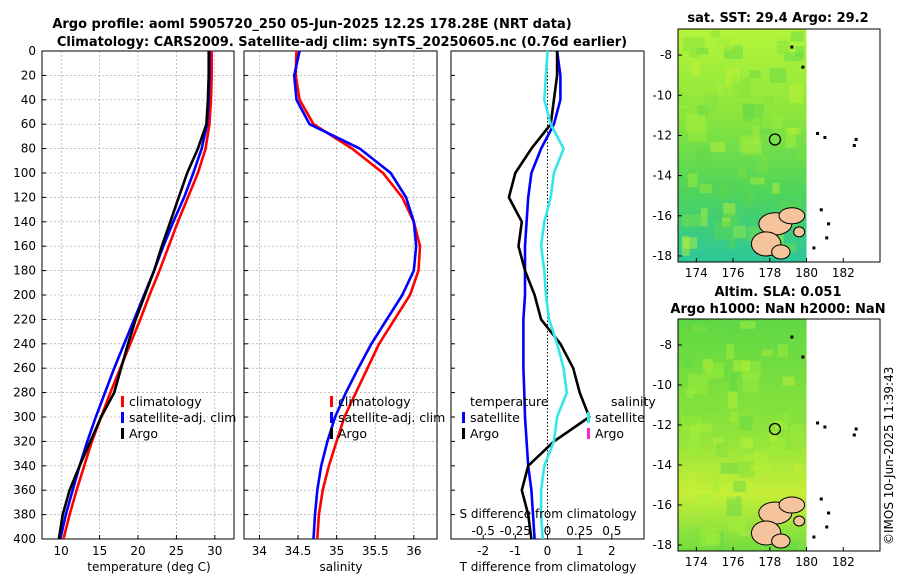 The image size is (900, 580). I want to click on y-tick-label: 40, so click(28, 100).